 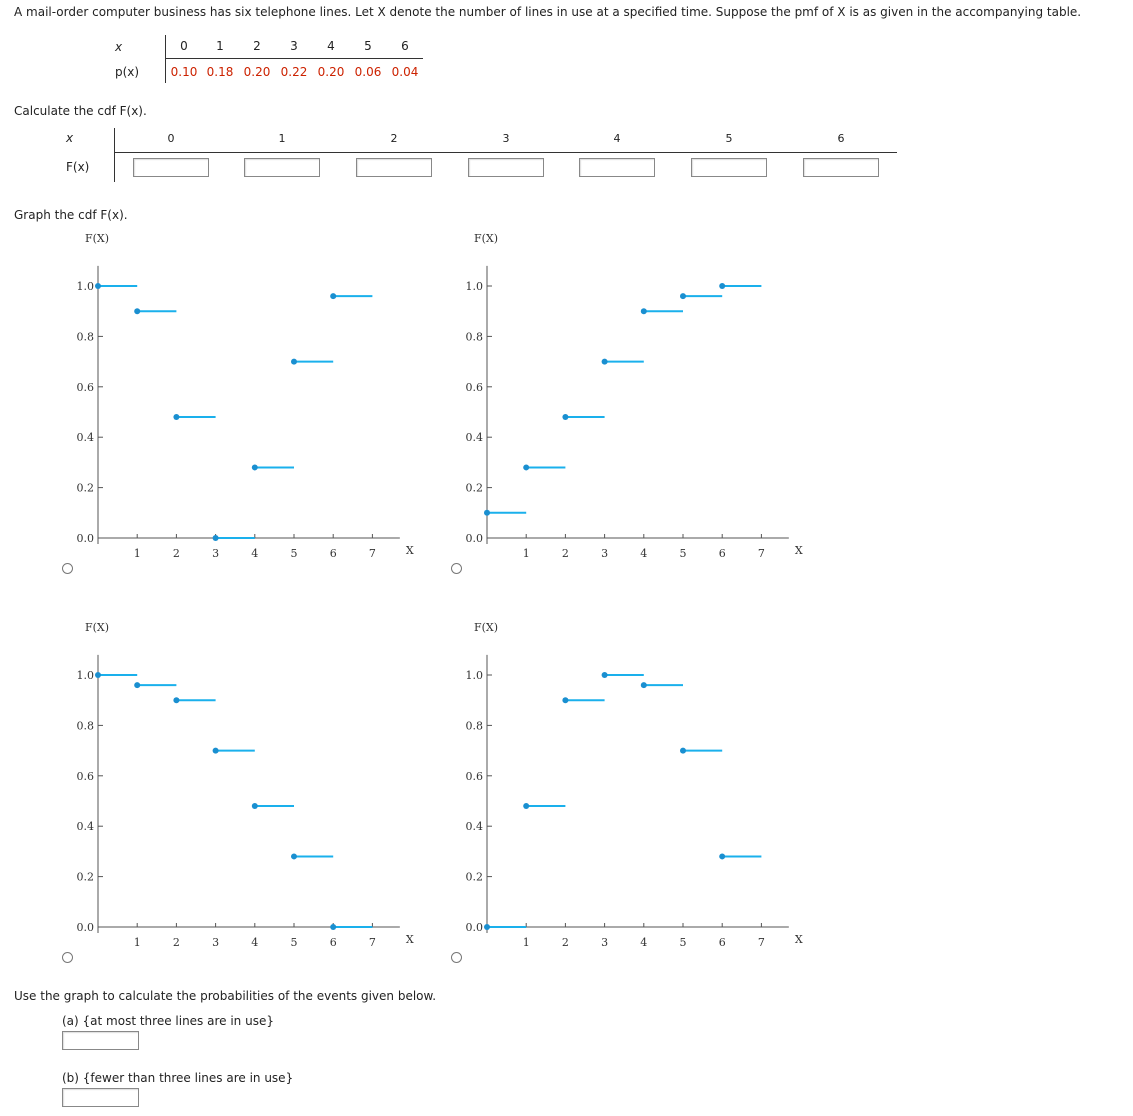 What do you see at coordinates (729, 167) in the screenshot?
I see `cdf-input-x5` at bounding box center [729, 167].